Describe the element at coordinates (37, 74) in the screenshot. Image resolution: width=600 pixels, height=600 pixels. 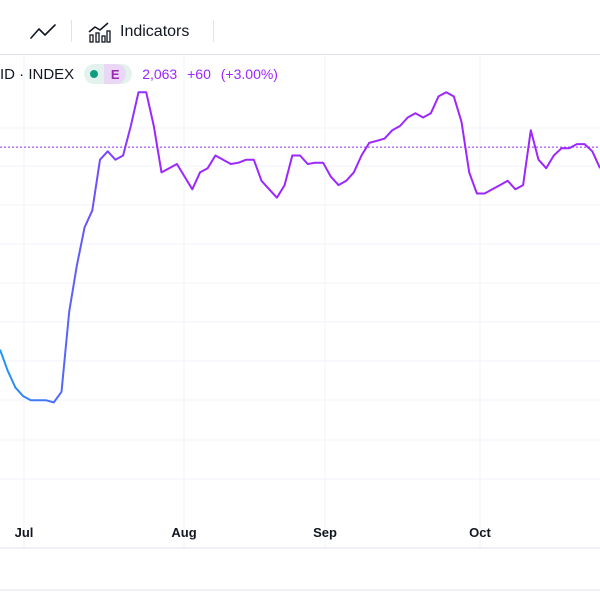
I see `symbol-name: ID · INDEX` at that location.